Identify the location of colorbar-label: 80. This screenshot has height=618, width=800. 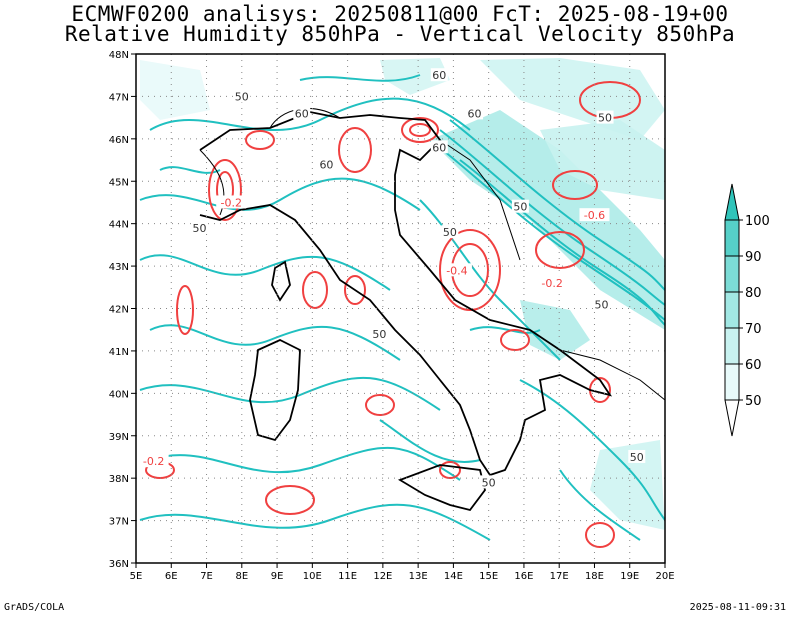
(753, 293).